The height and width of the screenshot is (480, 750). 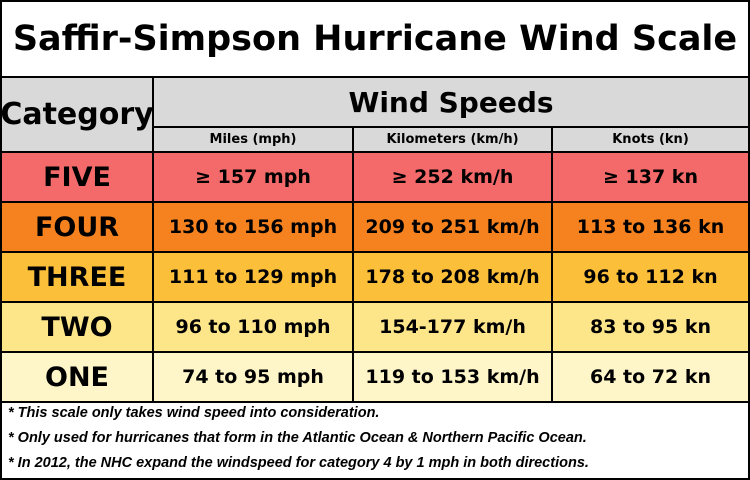 I want to click on unit-header-kn: Knots (kn), so click(x=650, y=140).